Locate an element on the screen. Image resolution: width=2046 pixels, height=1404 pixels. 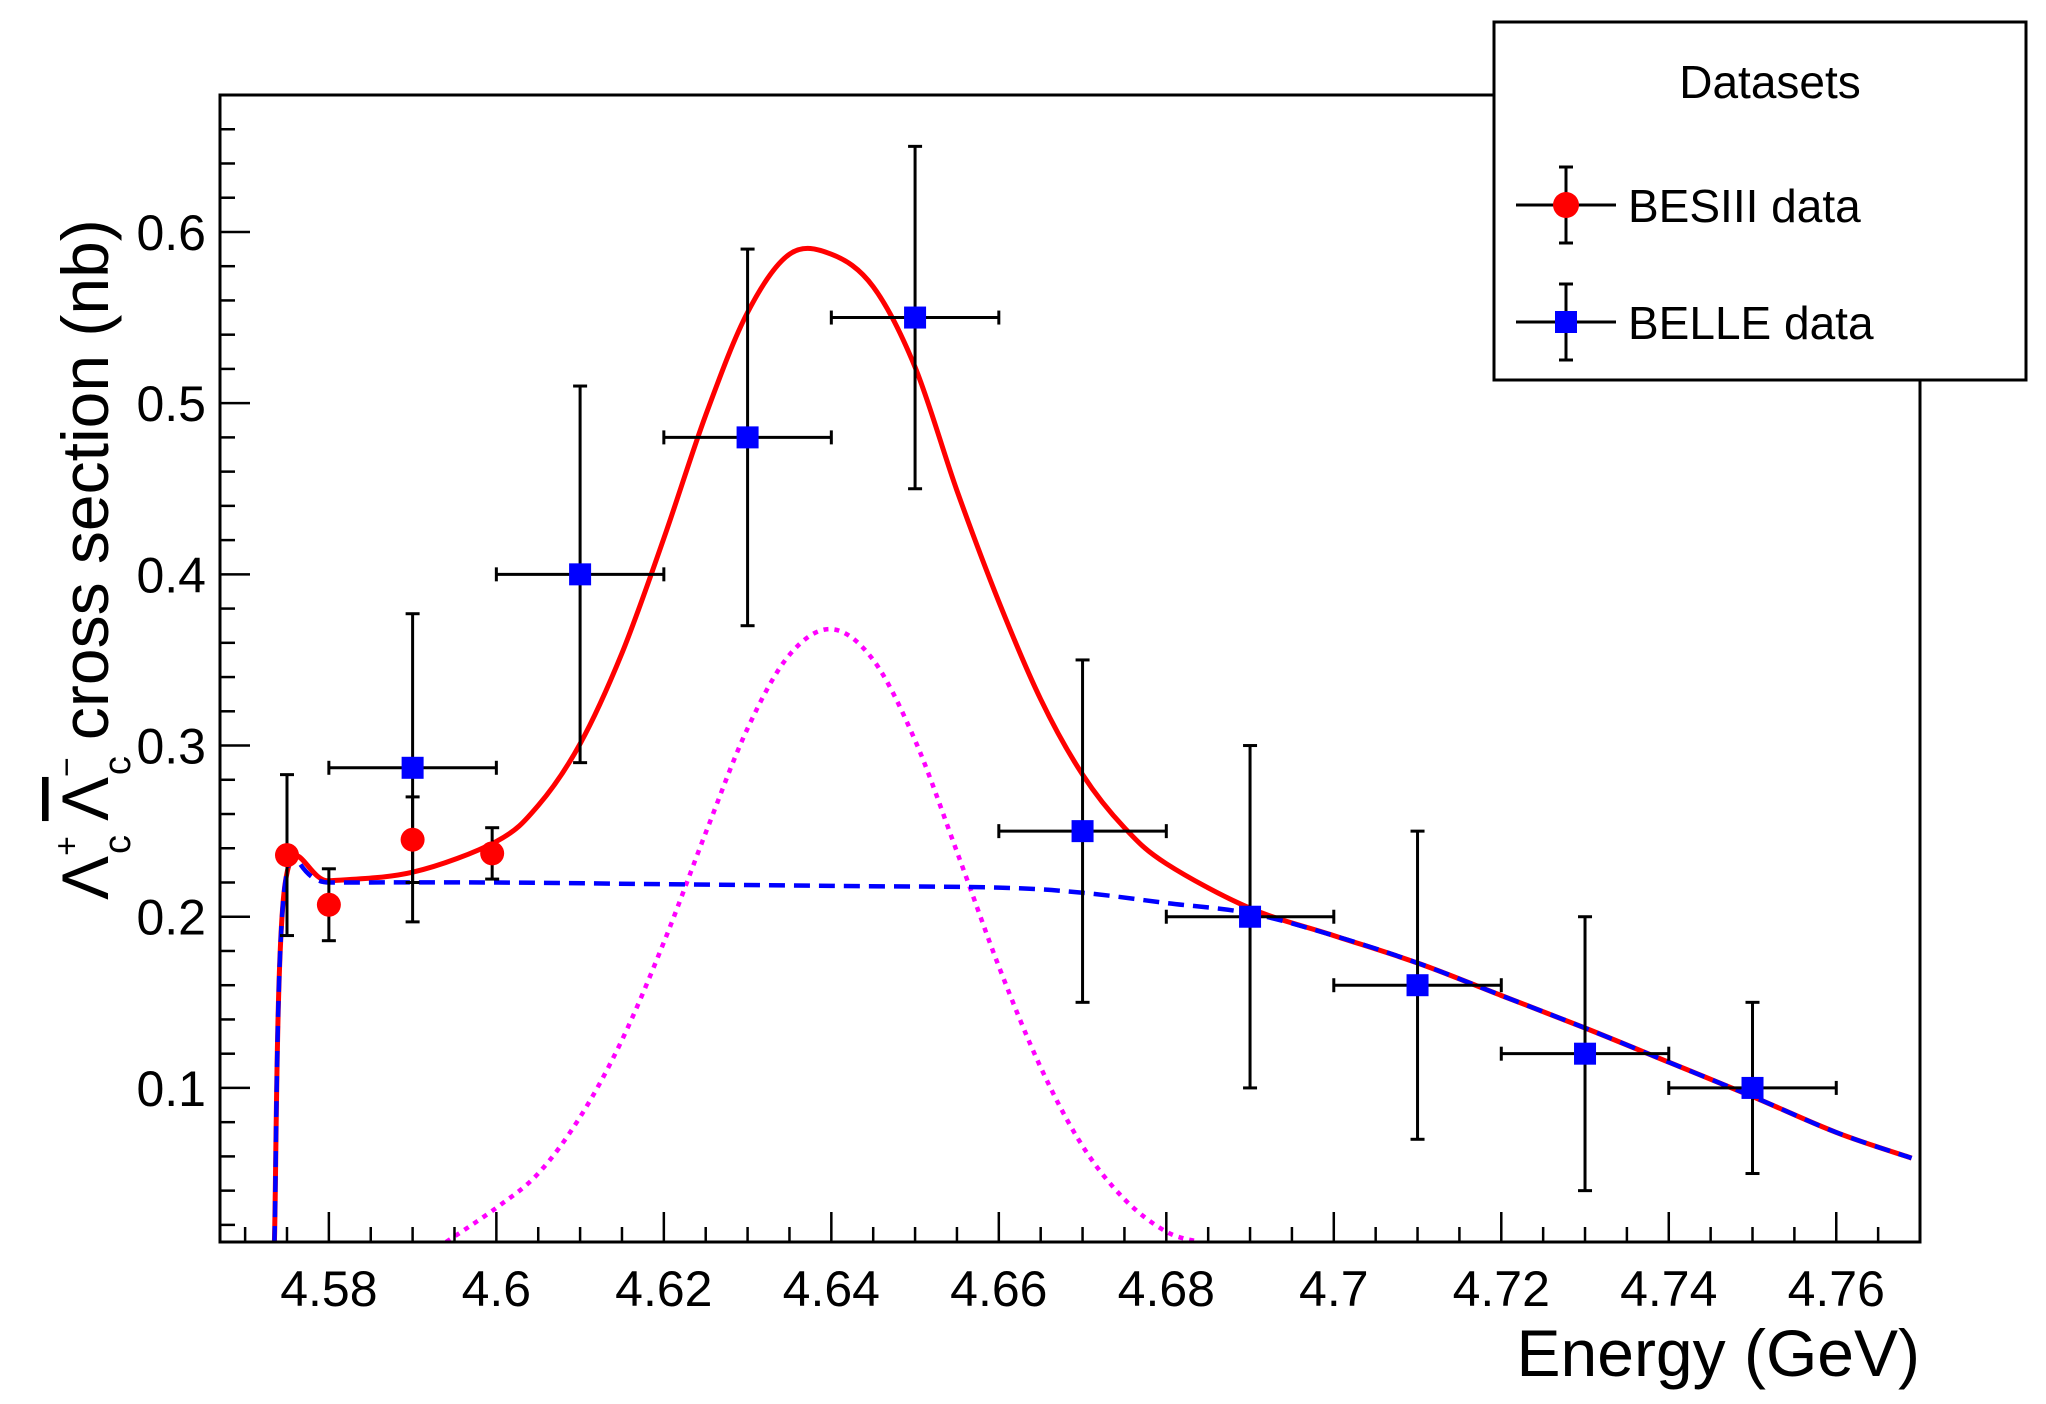
x-tick-label: 4.74 is located at coordinates (1668, 1289).